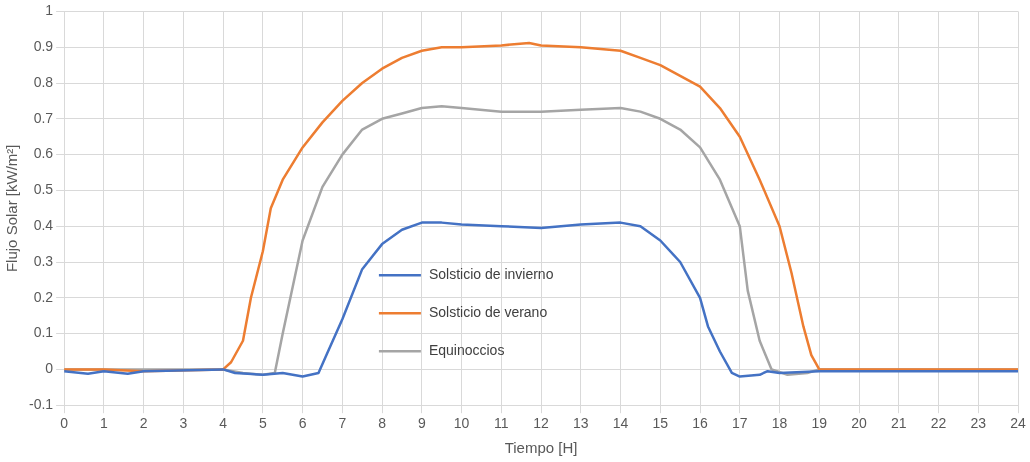  Describe the element at coordinates (223, 423) in the screenshot. I see `x-tick-label: 4` at that location.